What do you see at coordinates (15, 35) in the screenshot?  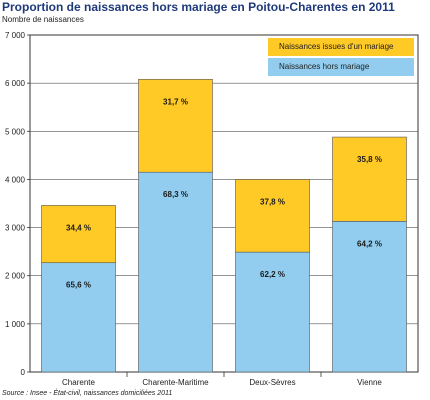 I see `y-tick-label: 7 000` at bounding box center [15, 35].